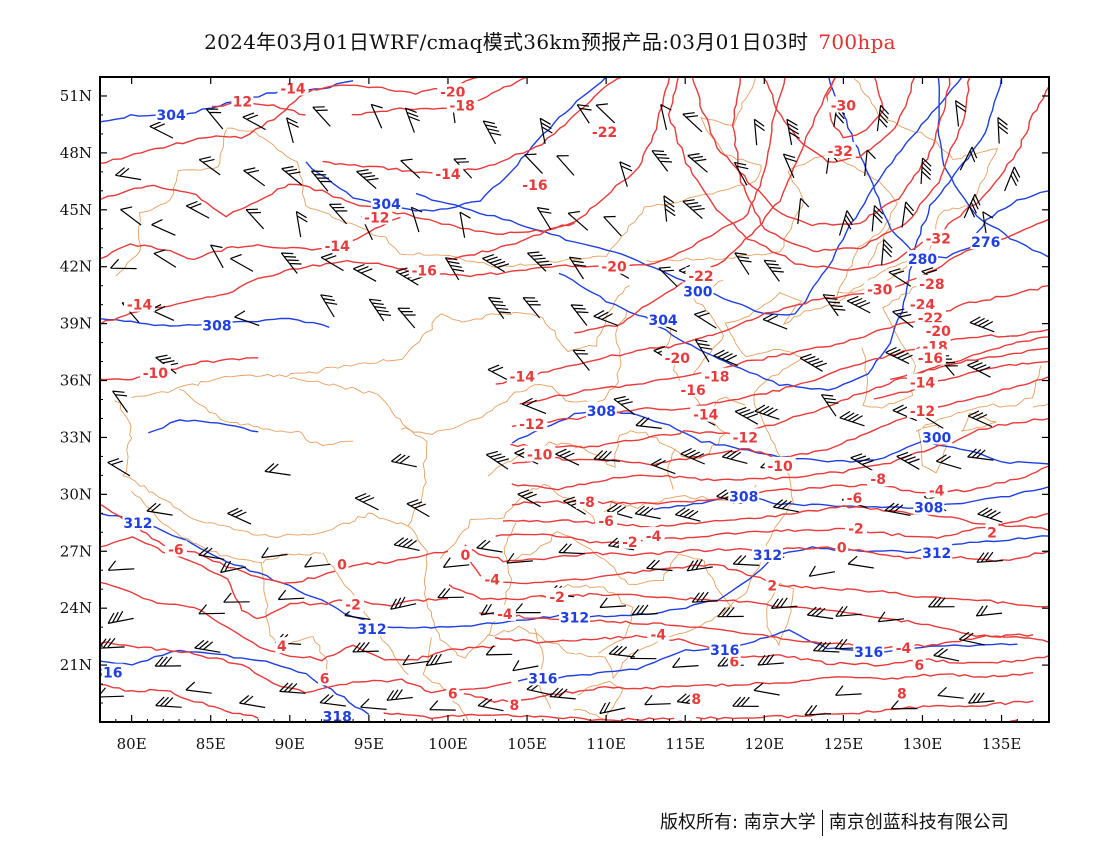 The width and height of the screenshot is (1100, 850). What do you see at coordinates (171, 116) in the screenshot?
I see `contour-label: 304` at bounding box center [171, 116].